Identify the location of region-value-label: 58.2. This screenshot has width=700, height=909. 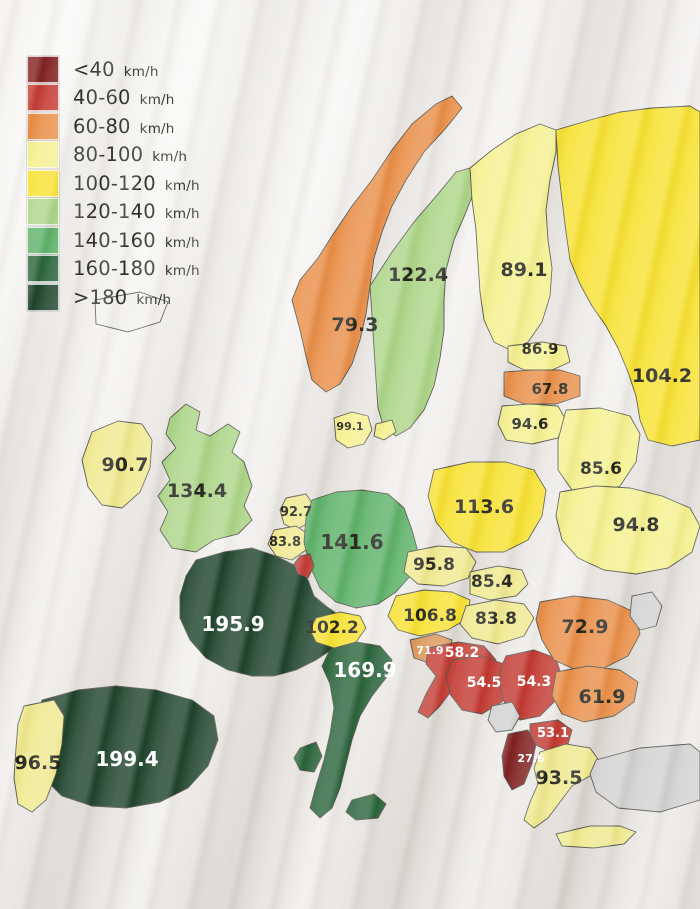
(462, 653).